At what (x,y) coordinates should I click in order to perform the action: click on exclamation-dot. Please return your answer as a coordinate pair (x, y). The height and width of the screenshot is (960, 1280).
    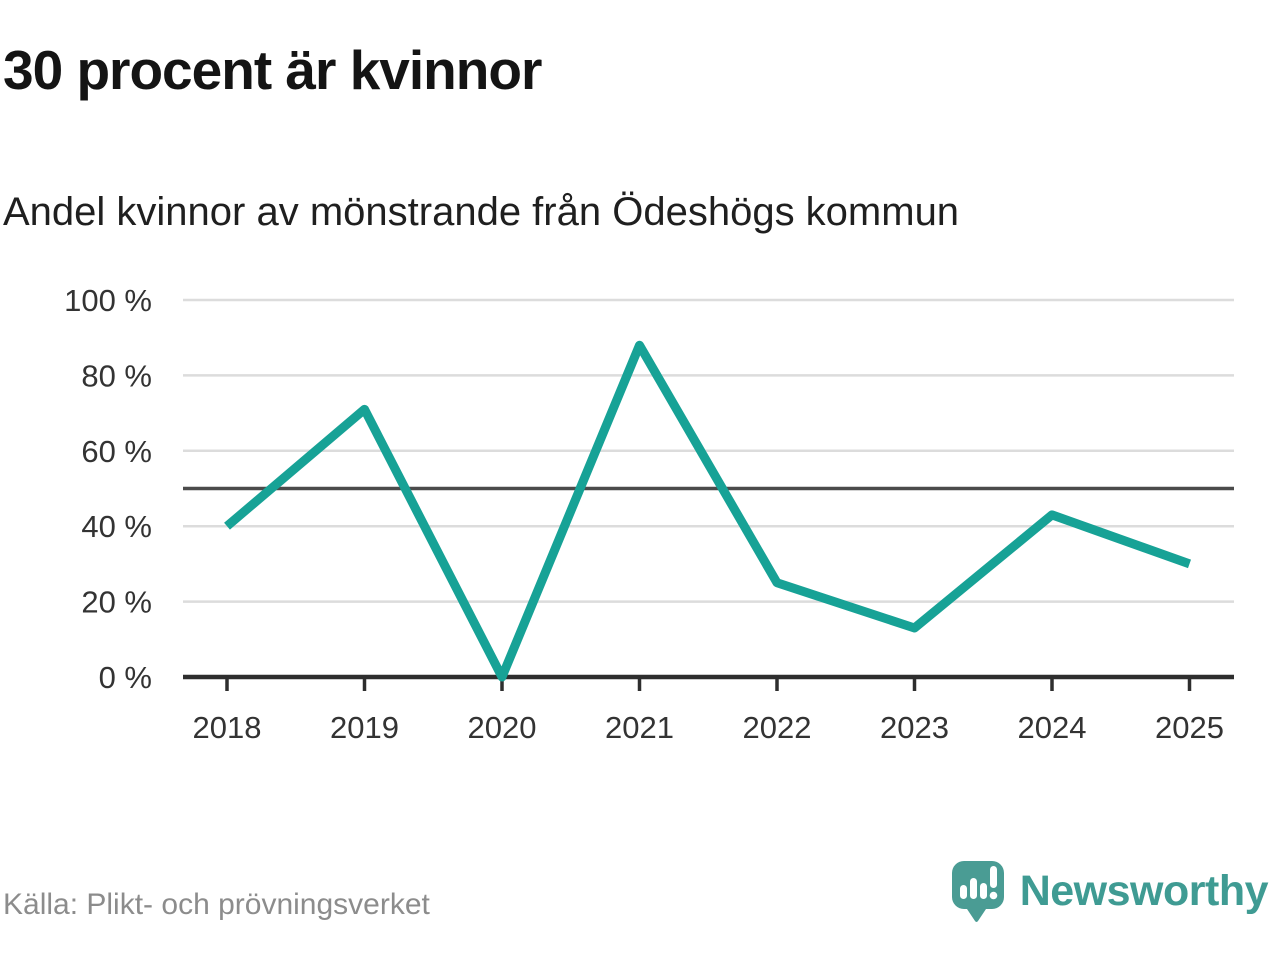
    Looking at the image, I should click on (993, 895).